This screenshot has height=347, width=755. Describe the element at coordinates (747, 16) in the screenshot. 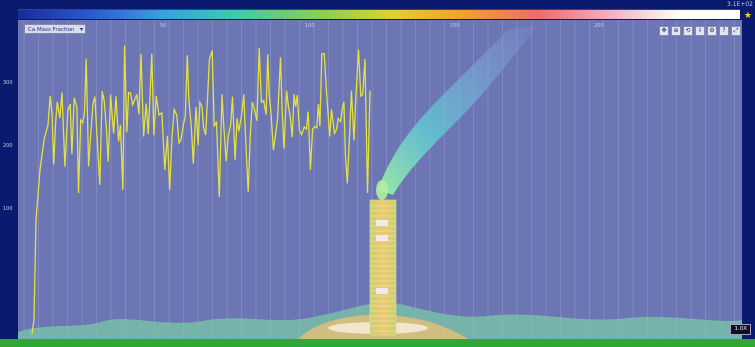

I see `star-icon: ★` at that location.